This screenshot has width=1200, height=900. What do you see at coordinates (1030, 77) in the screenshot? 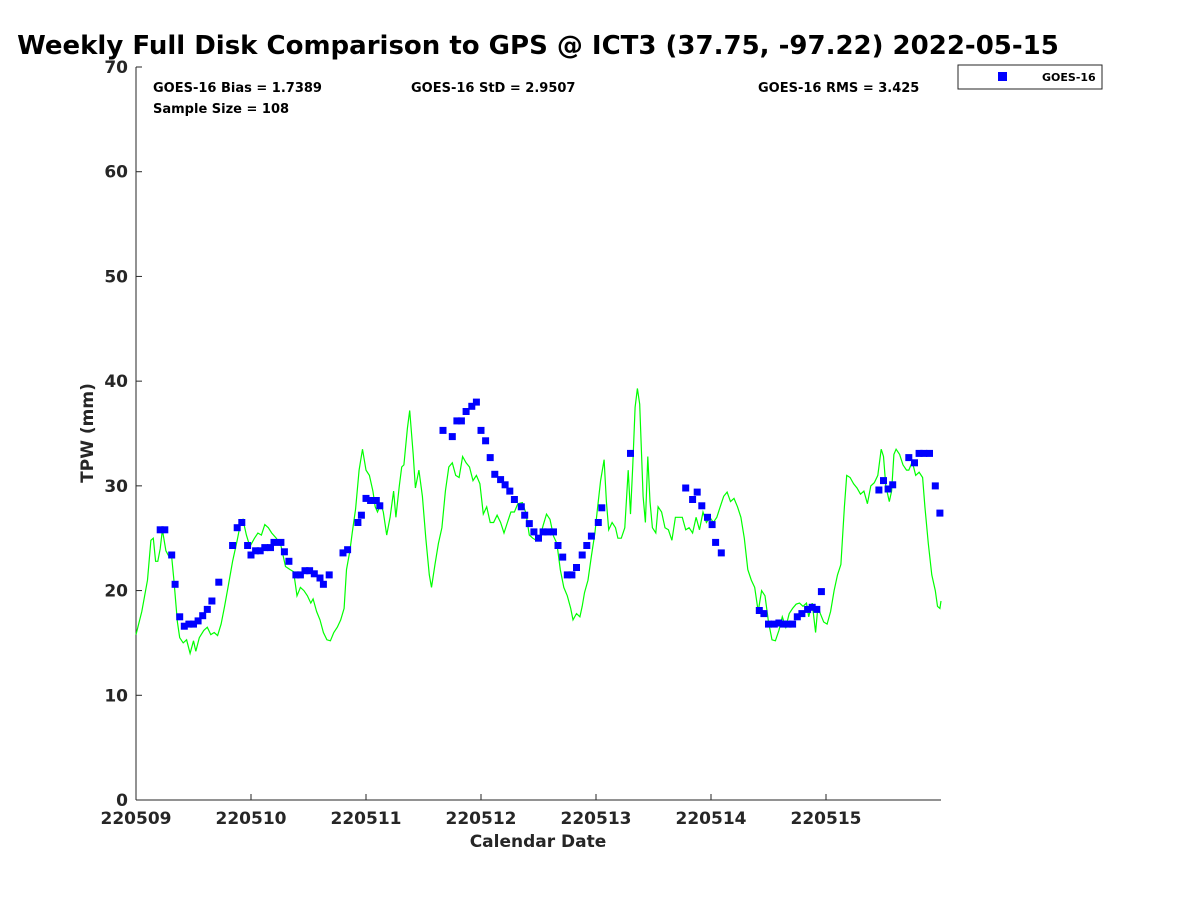
I see `legend: GOES-16` at bounding box center [1030, 77].